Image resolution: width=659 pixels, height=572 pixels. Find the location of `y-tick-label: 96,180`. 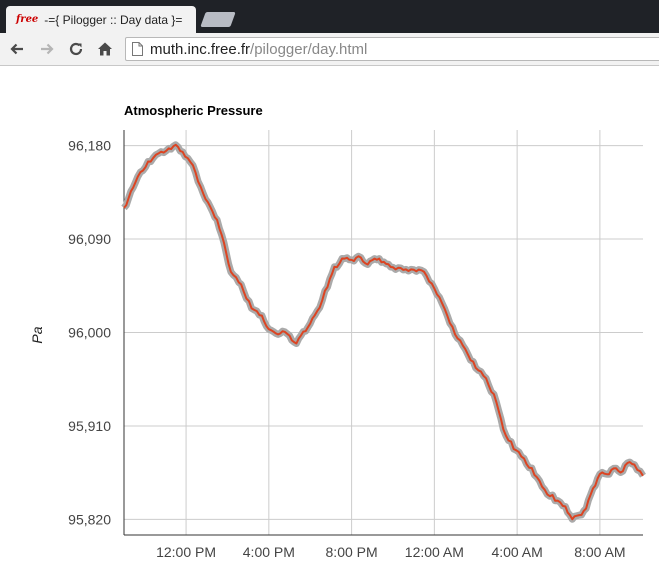

y-tick-label: 96,180 is located at coordinates (89, 146).